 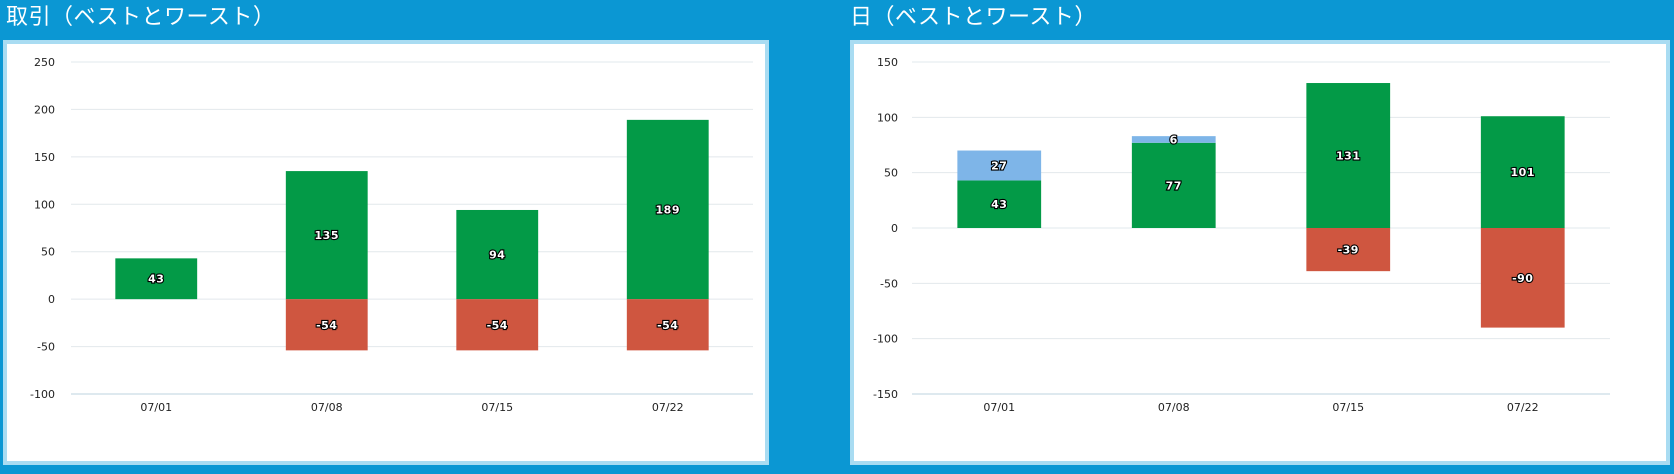 I want to click on y-tick-label: -150, so click(x=885, y=394).